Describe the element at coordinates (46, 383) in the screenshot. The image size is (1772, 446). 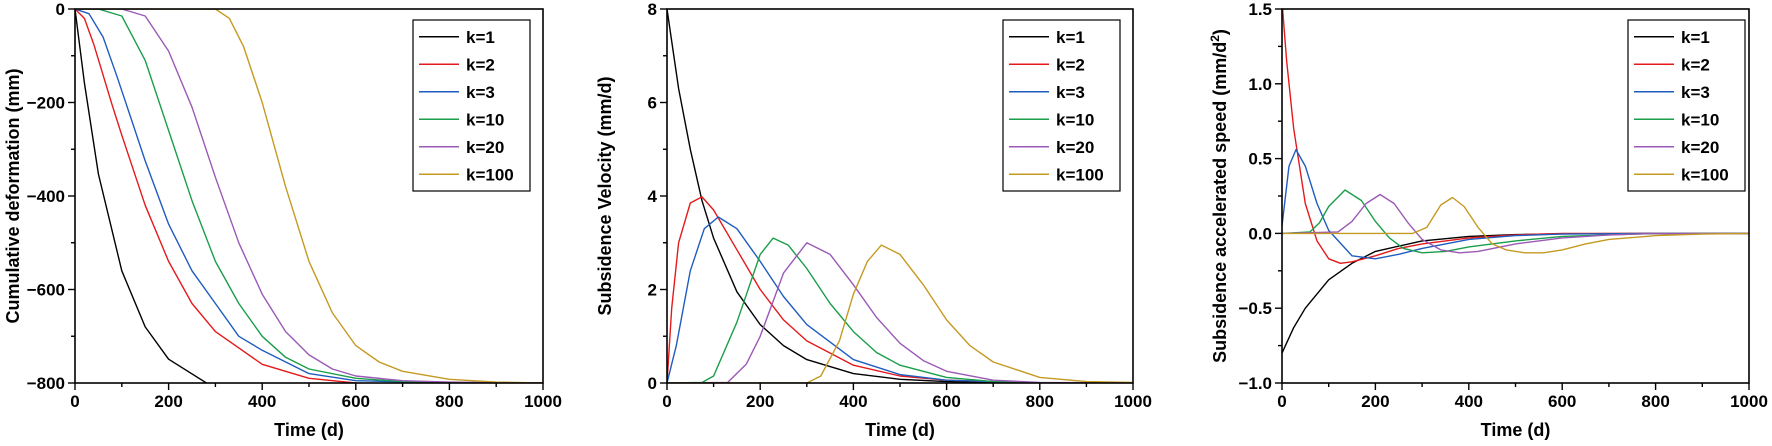
I see `y-tick-label: −800` at that location.